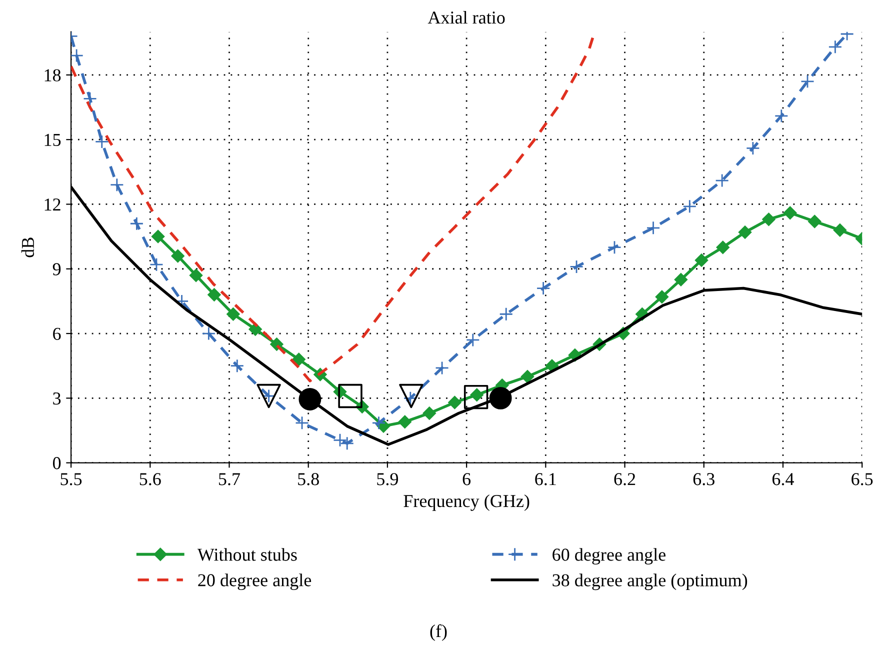 The height and width of the screenshot is (650, 877). I want to click on x-tick-label: 6.5, so click(862, 479).